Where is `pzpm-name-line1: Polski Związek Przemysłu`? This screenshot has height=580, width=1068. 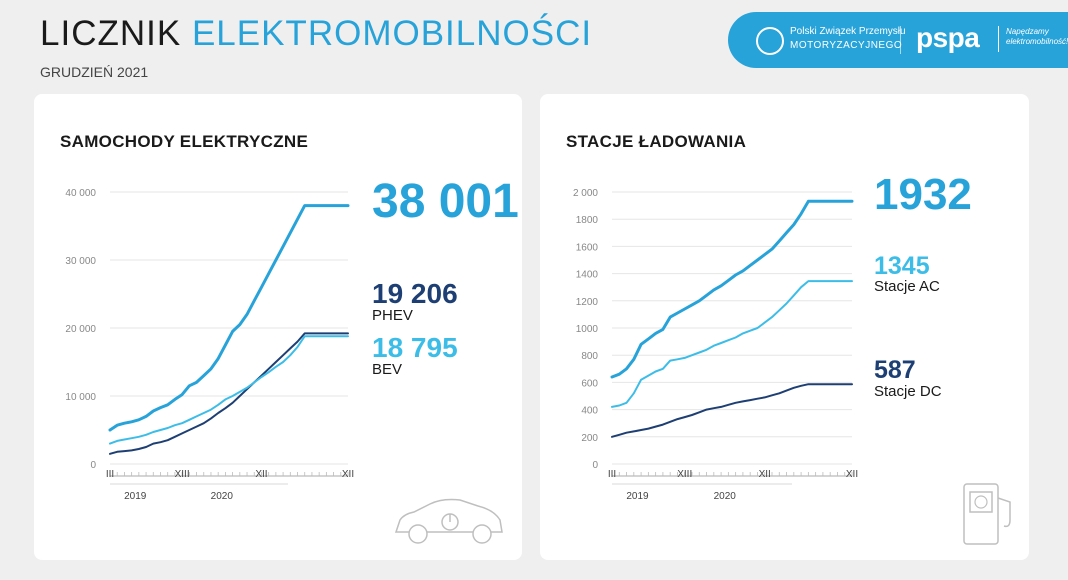
pzpm-name-line1: Polski Związek Przemysłu is located at coordinates (848, 31).